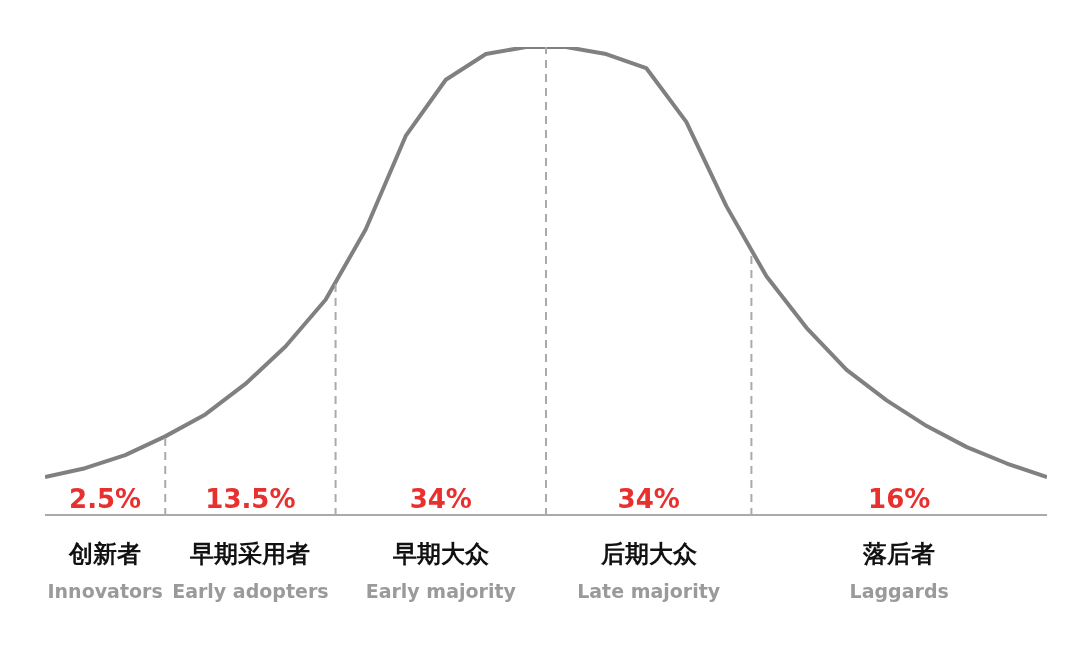  I want to click on text: Laggards, so click(899, 591).